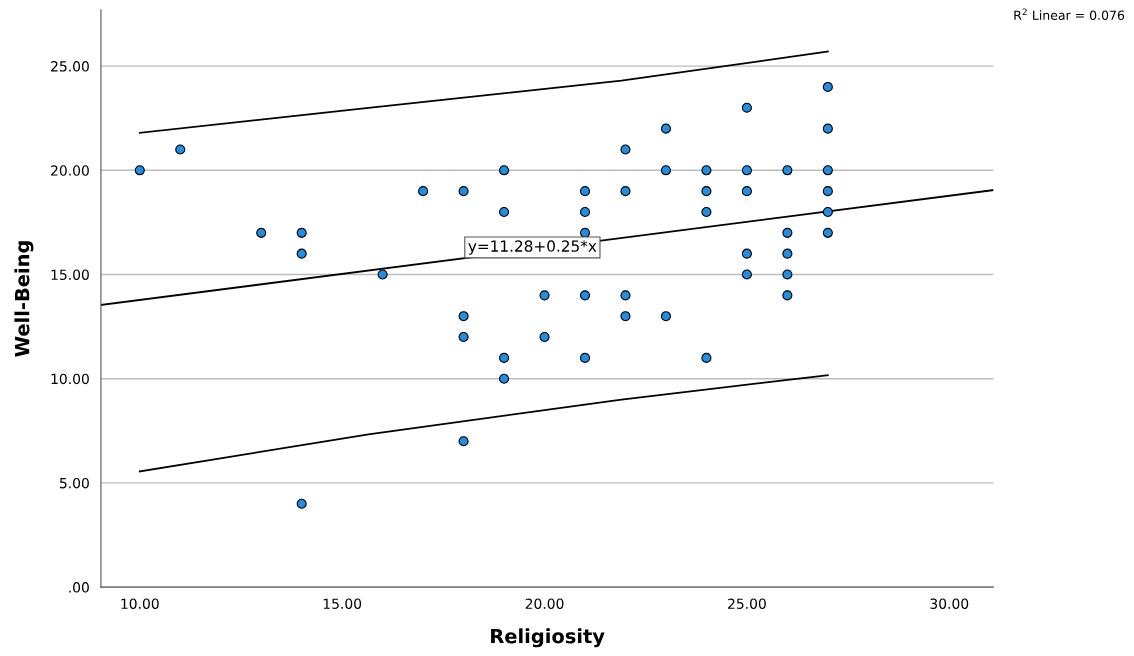 This screenshot has height=656, width=1134. Describe the element at coordinates (79, 587) in the screenshot. I see `y-tick-label: .00` at that location.